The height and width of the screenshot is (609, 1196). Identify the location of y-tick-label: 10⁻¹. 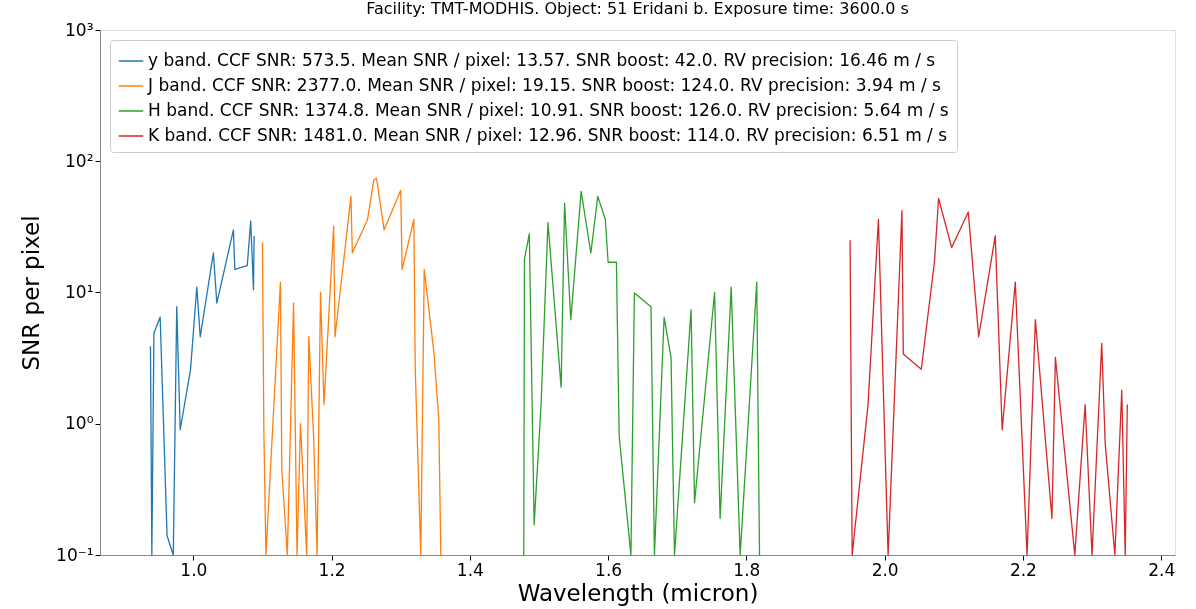
(75, 554).